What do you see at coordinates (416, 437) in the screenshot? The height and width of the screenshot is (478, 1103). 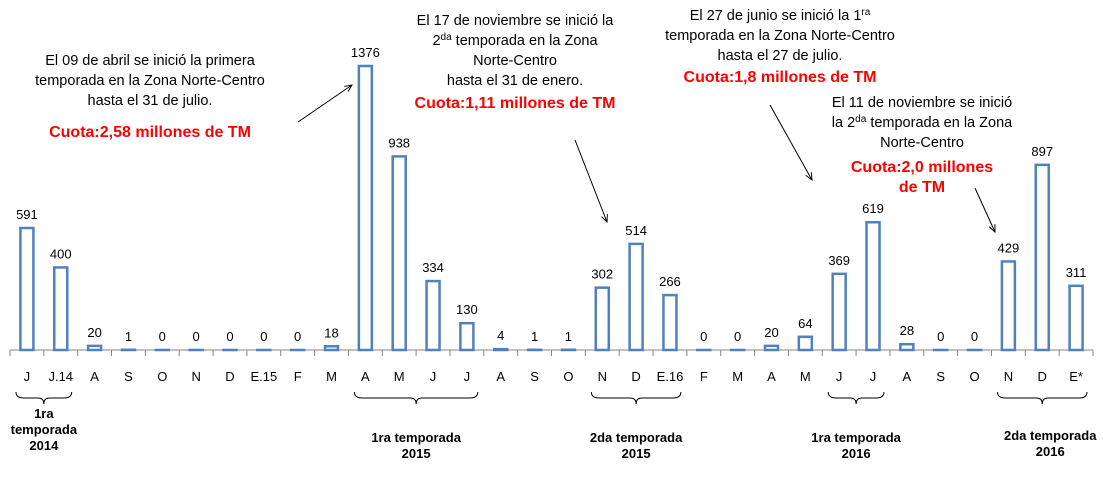 I see `season-label: 1ra temporada` at bounding box center [416, 437].